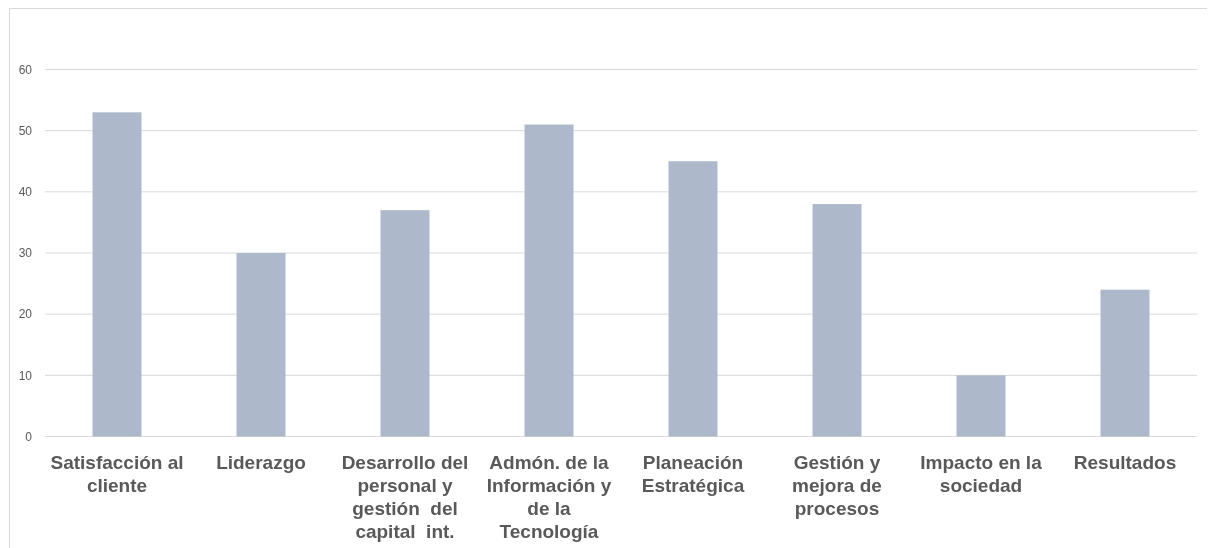 This screenshot has width=1212, height=548. What do you see at coordinates (693, 473) in the screenshot?
I see `x-tick-label: Planeación Estratégica` at bounding box center [693, 473].